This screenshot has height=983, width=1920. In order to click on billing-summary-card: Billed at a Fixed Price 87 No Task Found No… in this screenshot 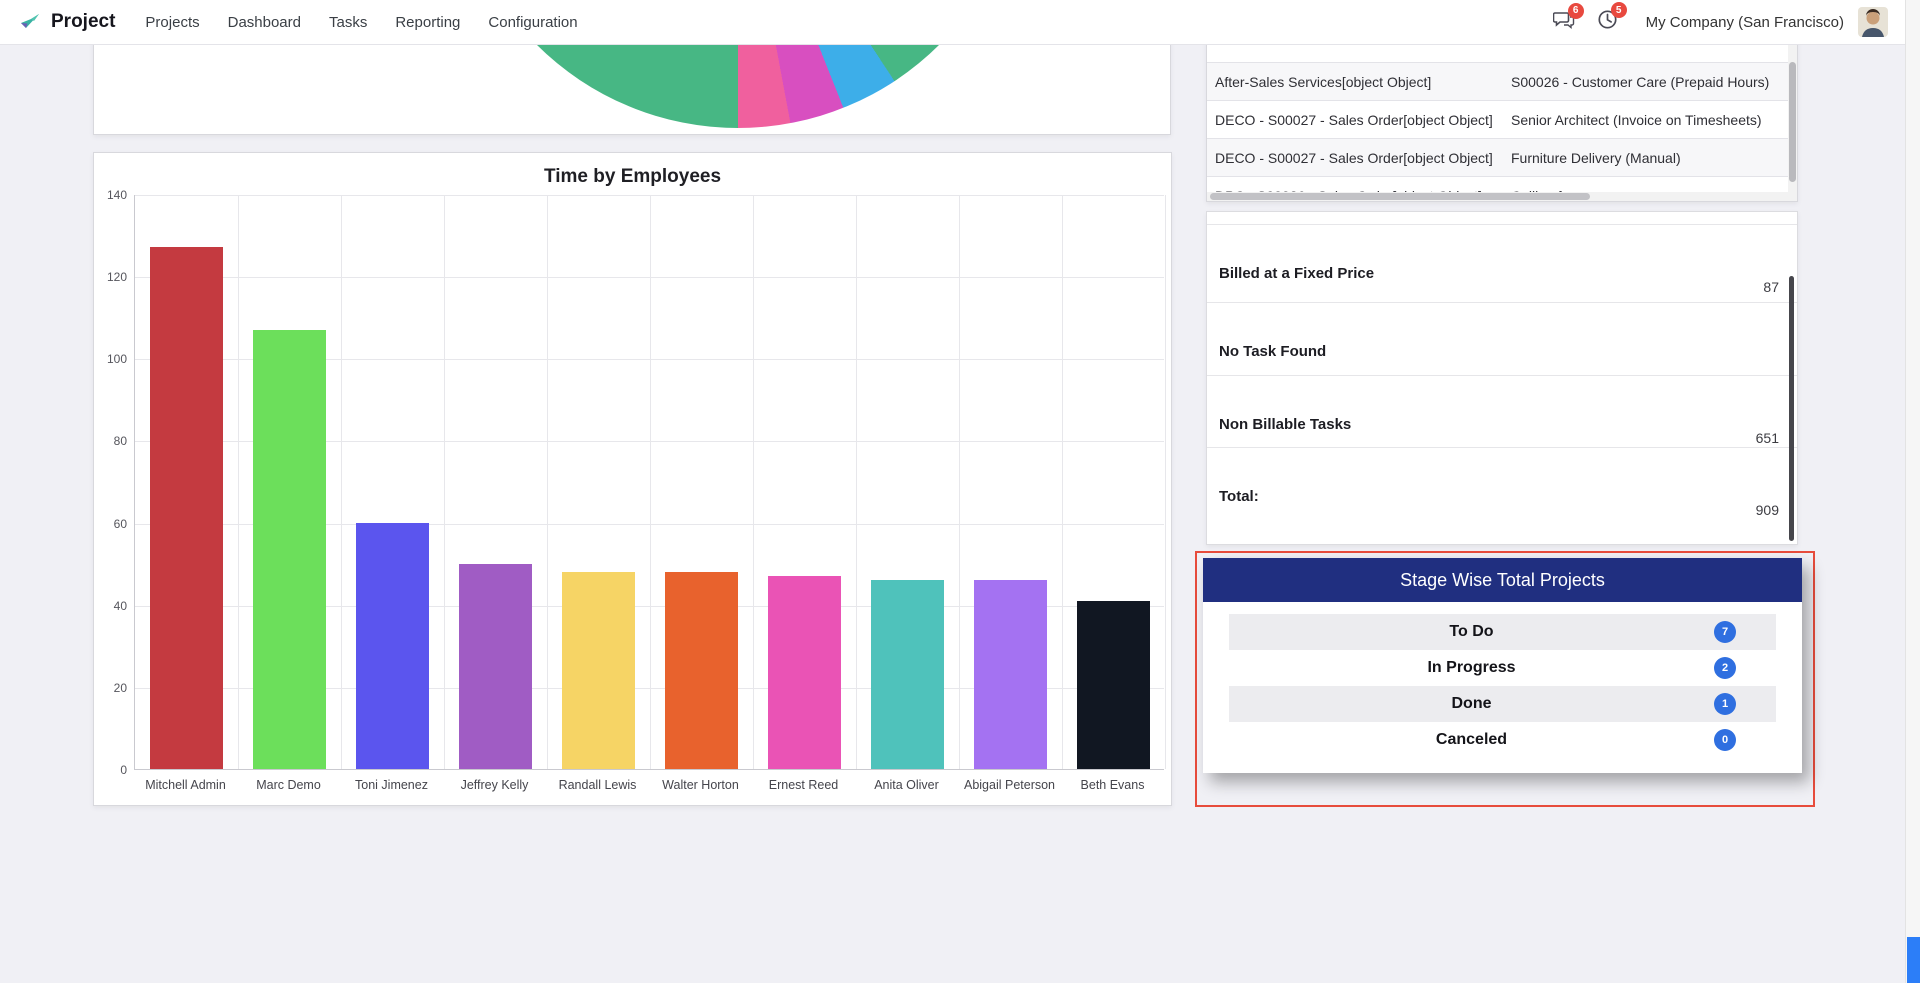, I will do `click(1502, 378)`.